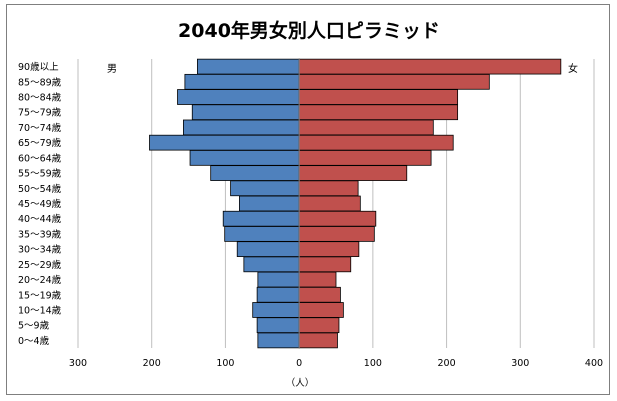 The width and height of the screenshot is (617, 401). What do you see at coordinates (299, 363) in the screenshot?
I see `x-tick-label: 0` at bounding box center [299, 363].